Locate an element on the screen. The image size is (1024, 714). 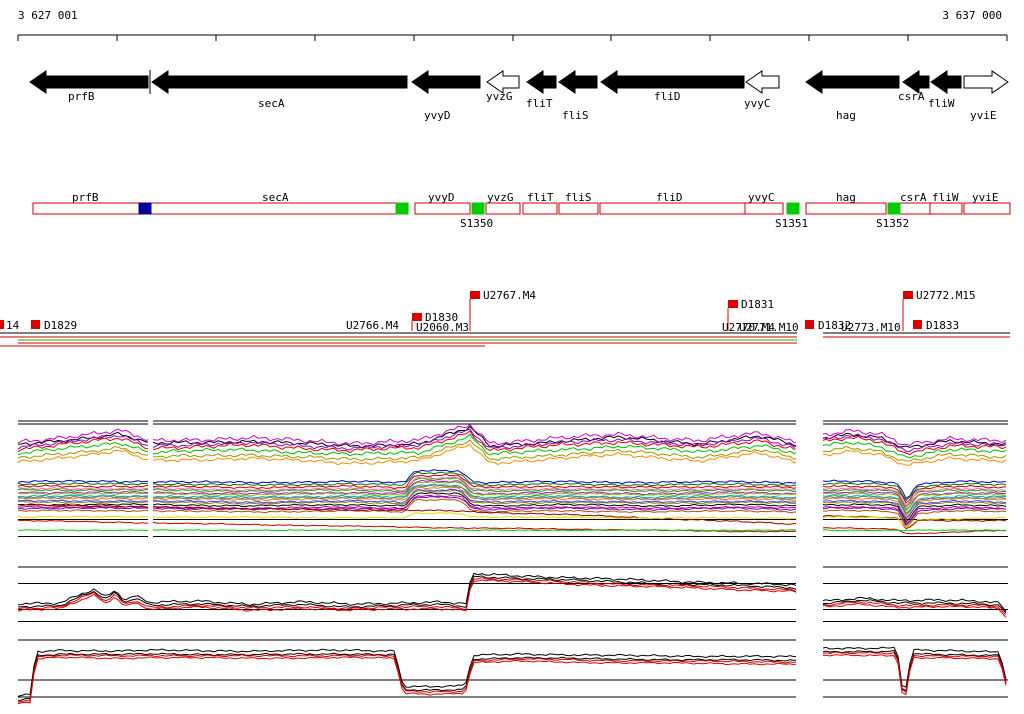
probe-label-D1833: D1833 is located at coordinates (942, 325).